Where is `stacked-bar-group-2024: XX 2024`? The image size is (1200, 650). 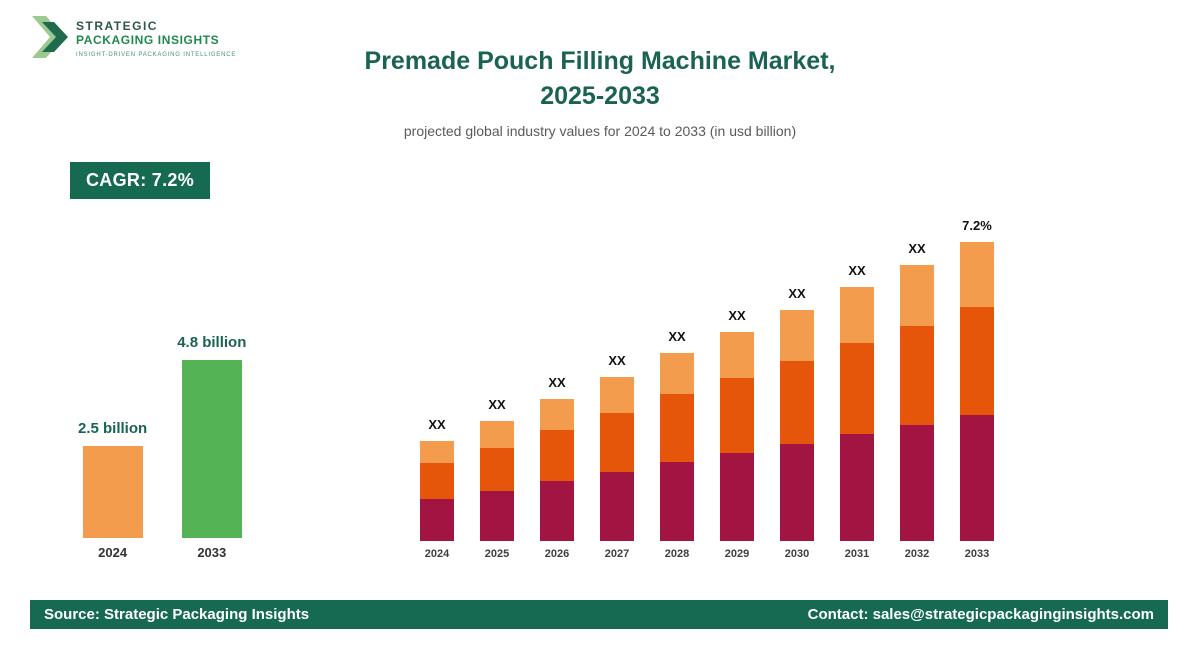 stacked-bar-group-2024: XX 2024 is located at coordinates (437, 488).